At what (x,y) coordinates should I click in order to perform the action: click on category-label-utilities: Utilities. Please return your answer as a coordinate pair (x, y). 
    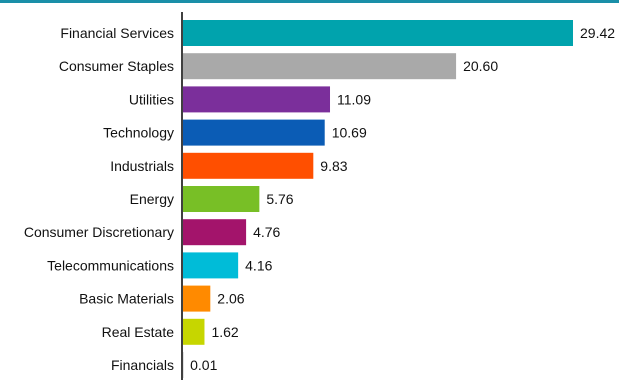
    Looking at the image, I should click on (151, 99).